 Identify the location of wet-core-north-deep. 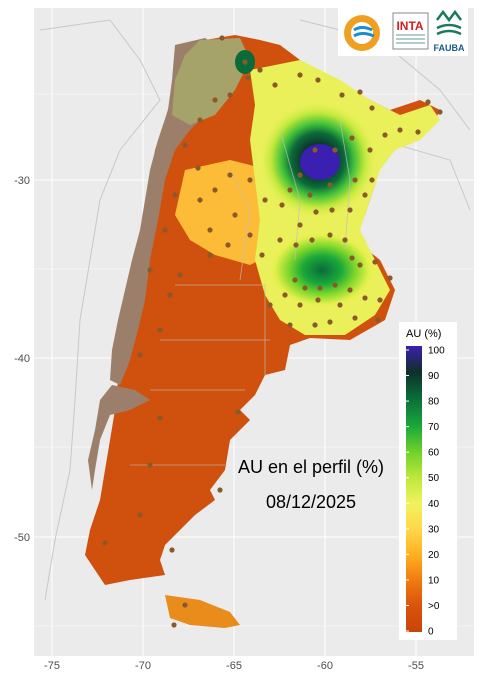
(320, 162).